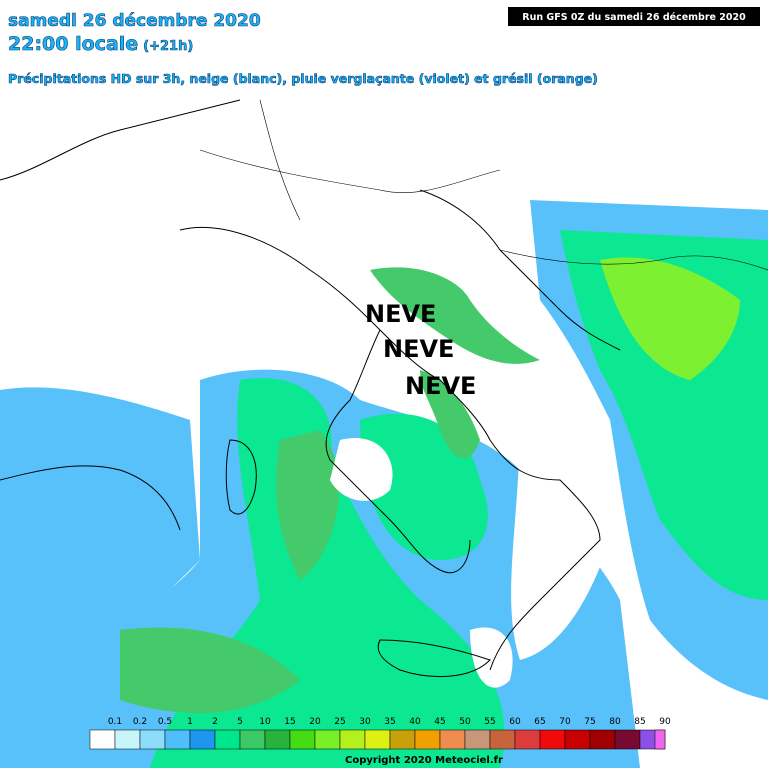 This screenshot has width=768, height=768. I want to click on legend-label: 35, so click(389, 722).